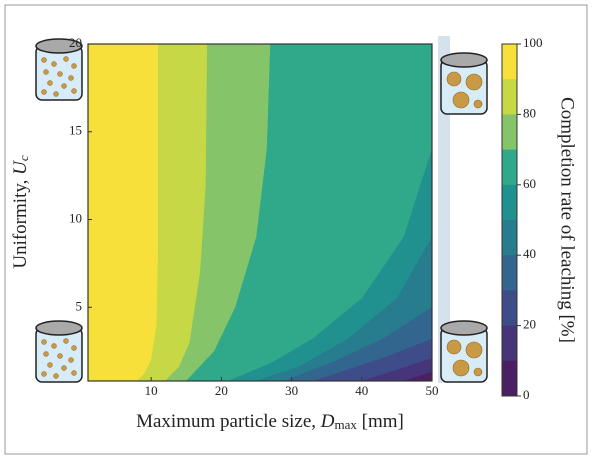  I want to click on colorbar-band, so click(509, 378).